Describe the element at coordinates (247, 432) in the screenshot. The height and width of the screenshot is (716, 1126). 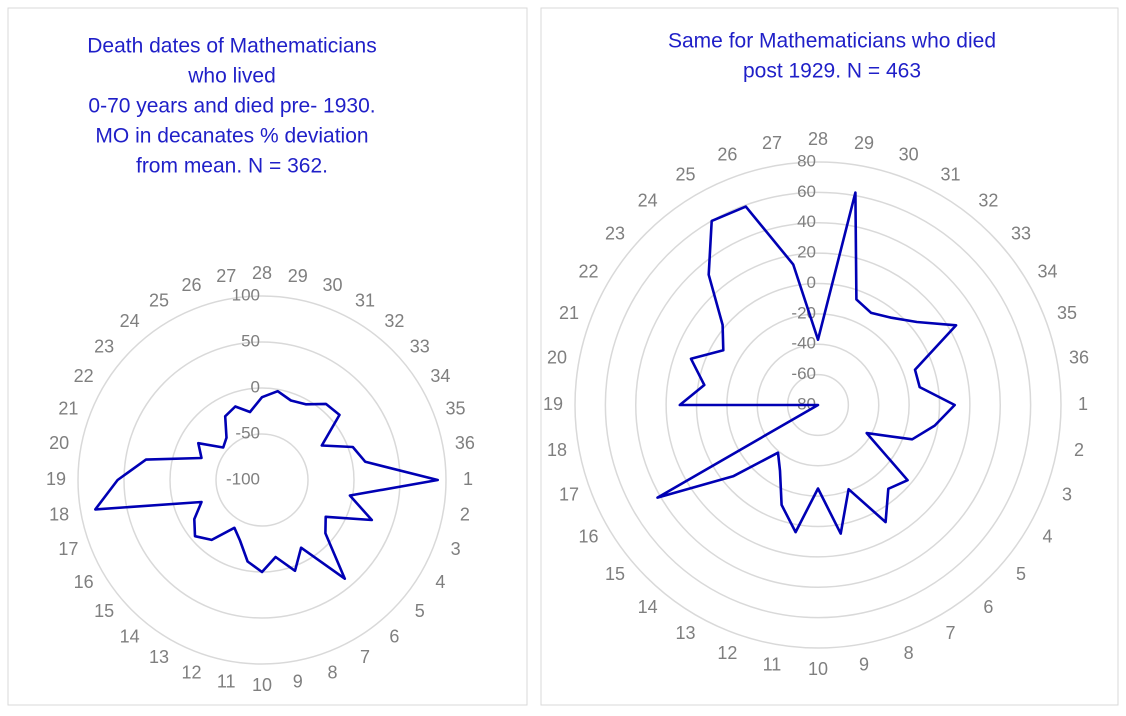
I see `y-tick-label: -50` at that location.